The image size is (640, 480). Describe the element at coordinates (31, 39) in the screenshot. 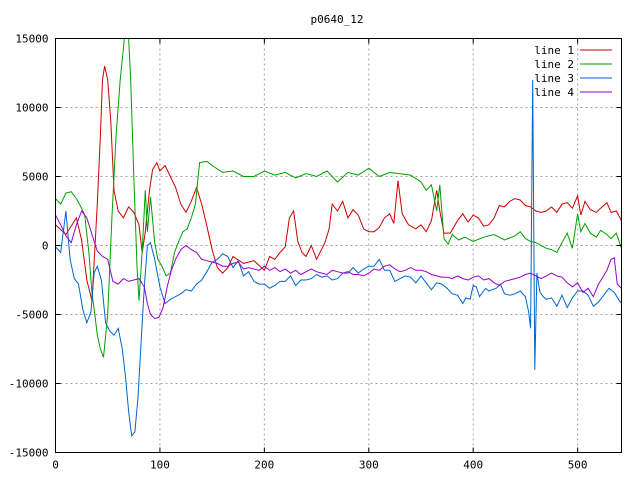

I see `y-tick-label: 15000` at that location.